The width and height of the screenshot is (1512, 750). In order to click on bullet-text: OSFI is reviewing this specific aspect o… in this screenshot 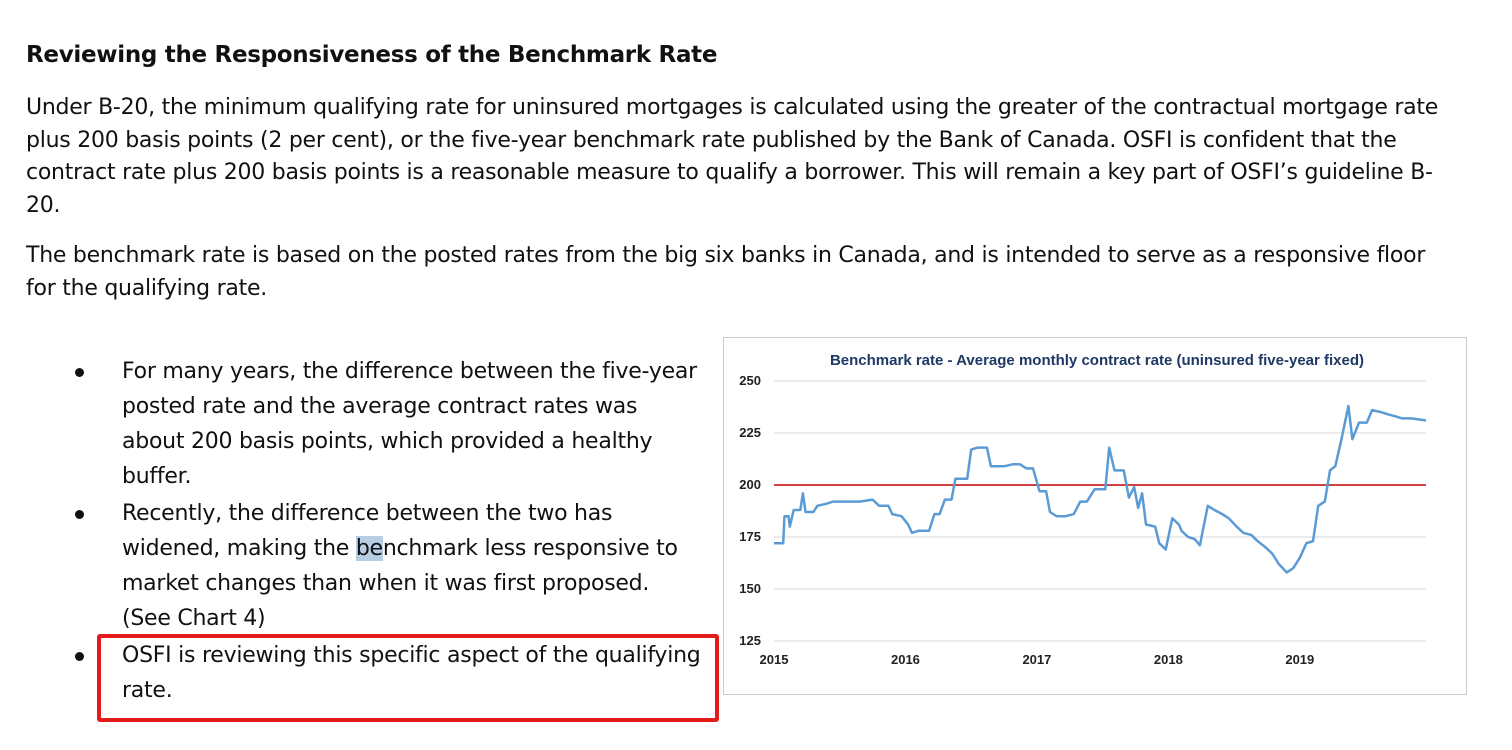, I will do `click(411, 673)`.